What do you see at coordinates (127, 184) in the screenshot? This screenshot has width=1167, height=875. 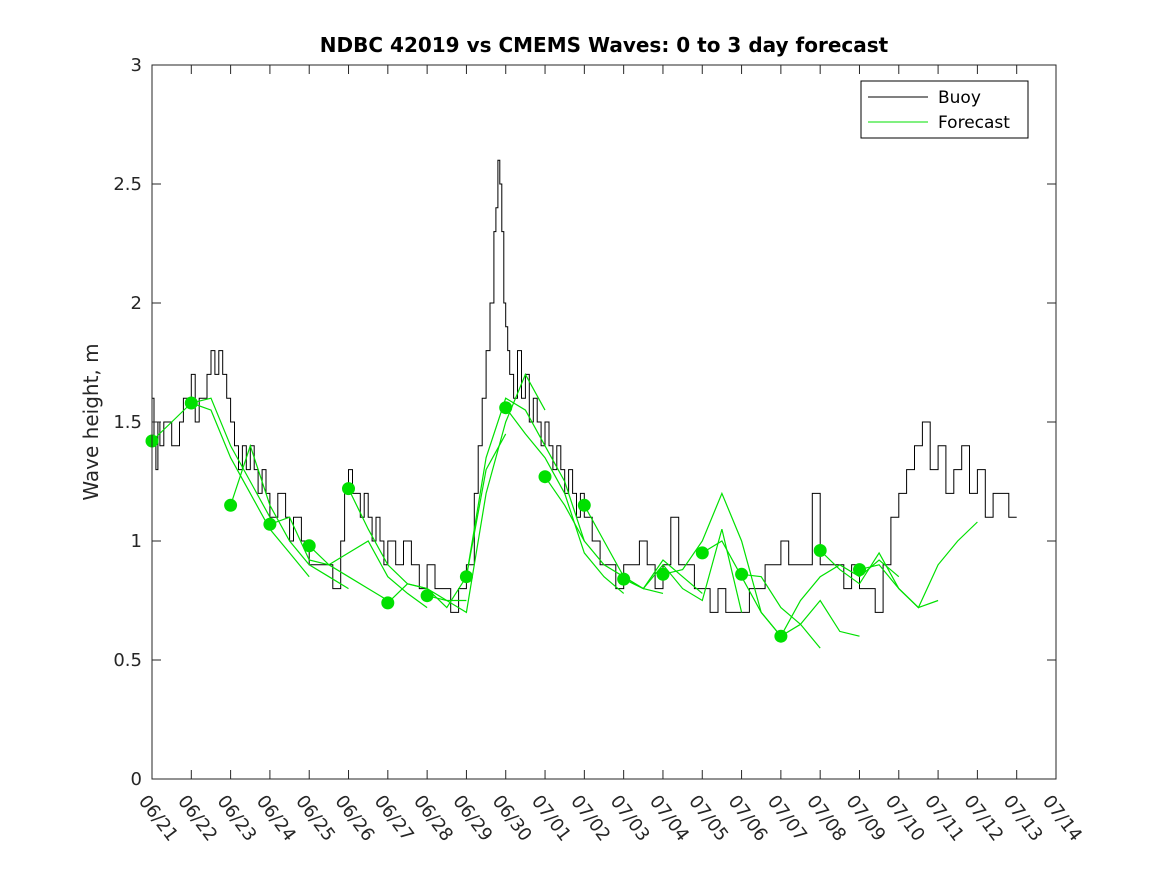 I see `y-tick-label: 2.5` at bounding box center [127, 184].